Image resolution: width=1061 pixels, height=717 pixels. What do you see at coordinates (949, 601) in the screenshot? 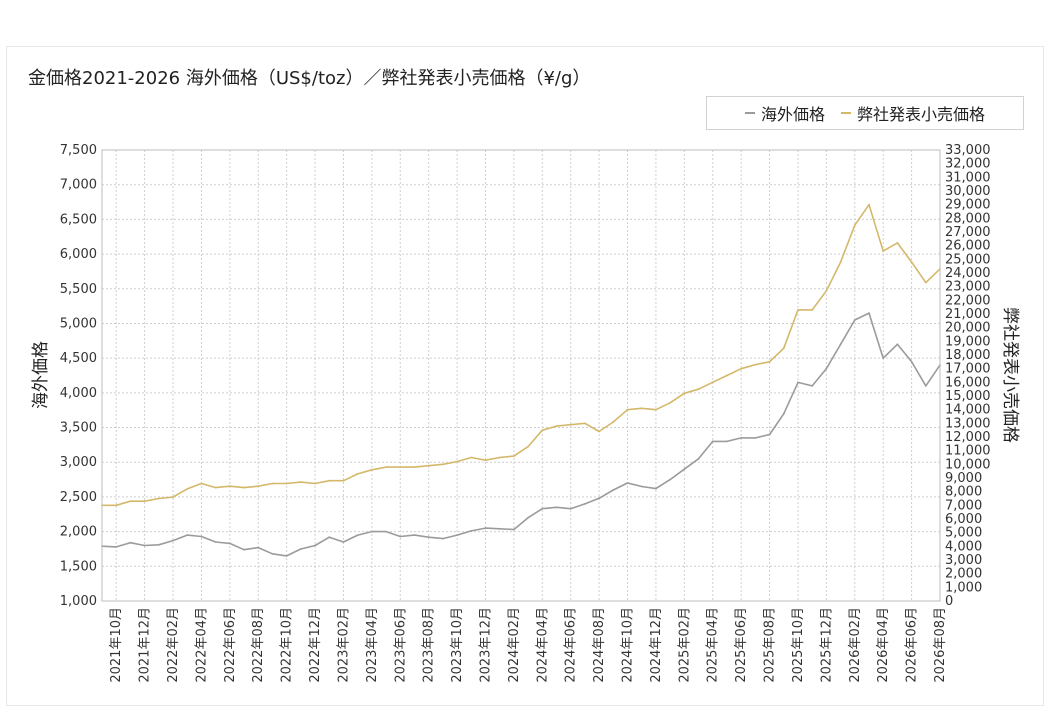
I see `right-tick-label: 0` at bounding box center [949, 601].